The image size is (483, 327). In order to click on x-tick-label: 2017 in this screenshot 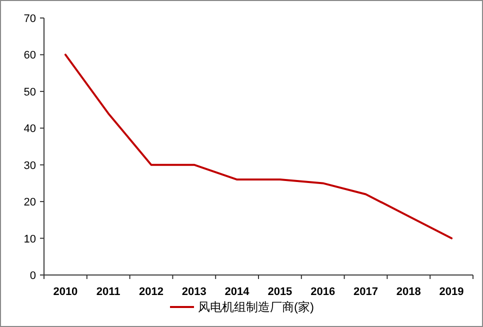, I will do `click(366, 292)`.